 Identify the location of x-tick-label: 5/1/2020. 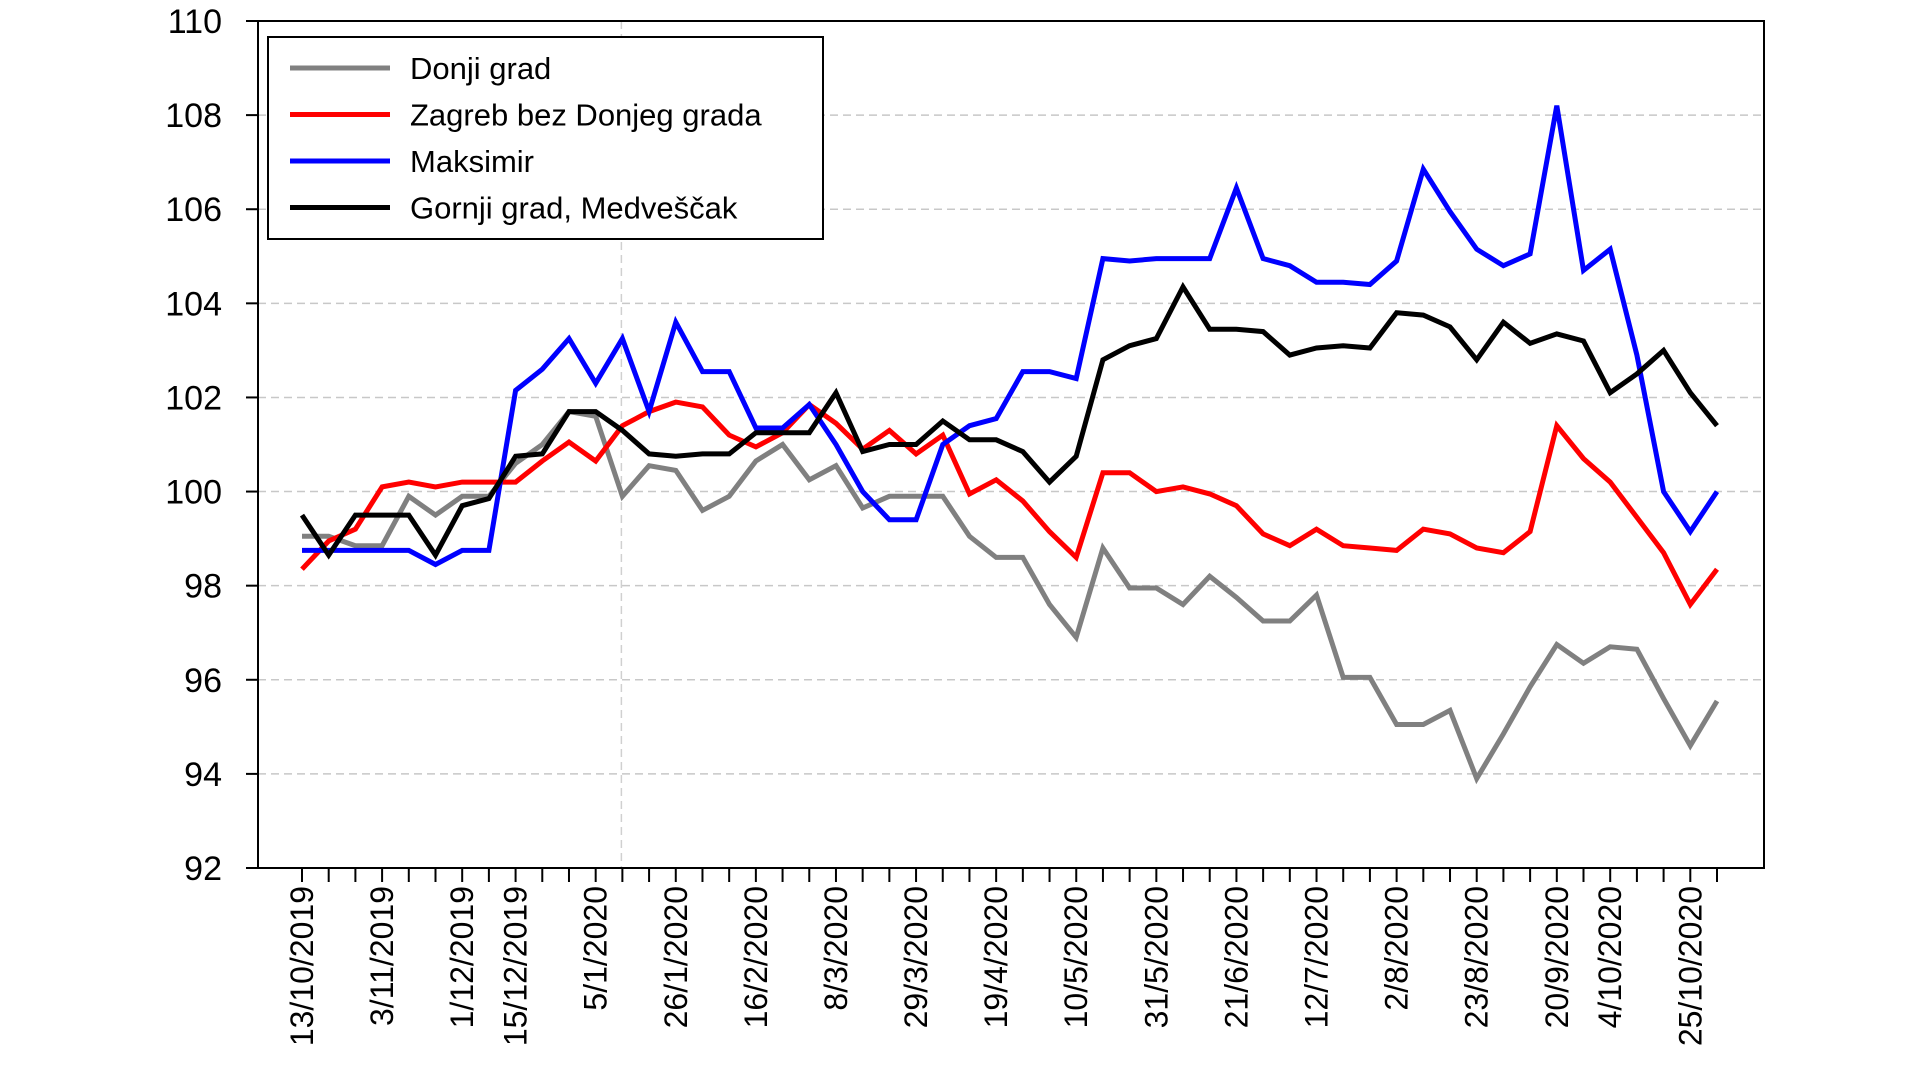
(596, 948).